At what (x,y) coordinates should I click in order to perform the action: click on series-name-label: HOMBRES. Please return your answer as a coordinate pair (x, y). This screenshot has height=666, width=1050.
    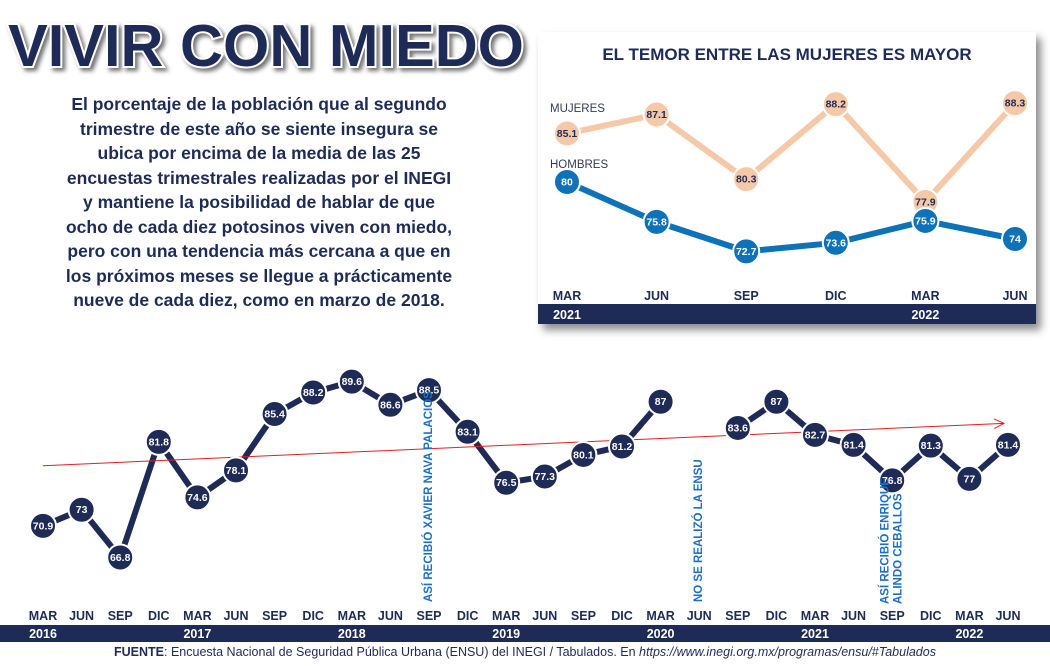
    Looking at the image, I should click on (579, 165).